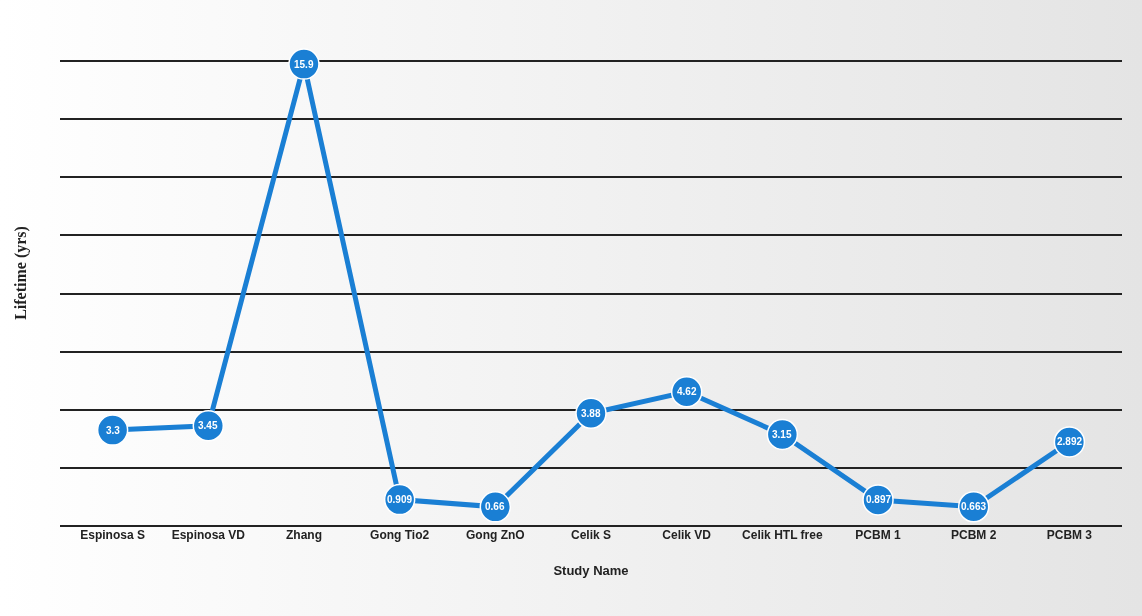  Describe the element at coordinates (112, 535) in the screenshot. I see `x-tick-label: Espinosa S` at that location.